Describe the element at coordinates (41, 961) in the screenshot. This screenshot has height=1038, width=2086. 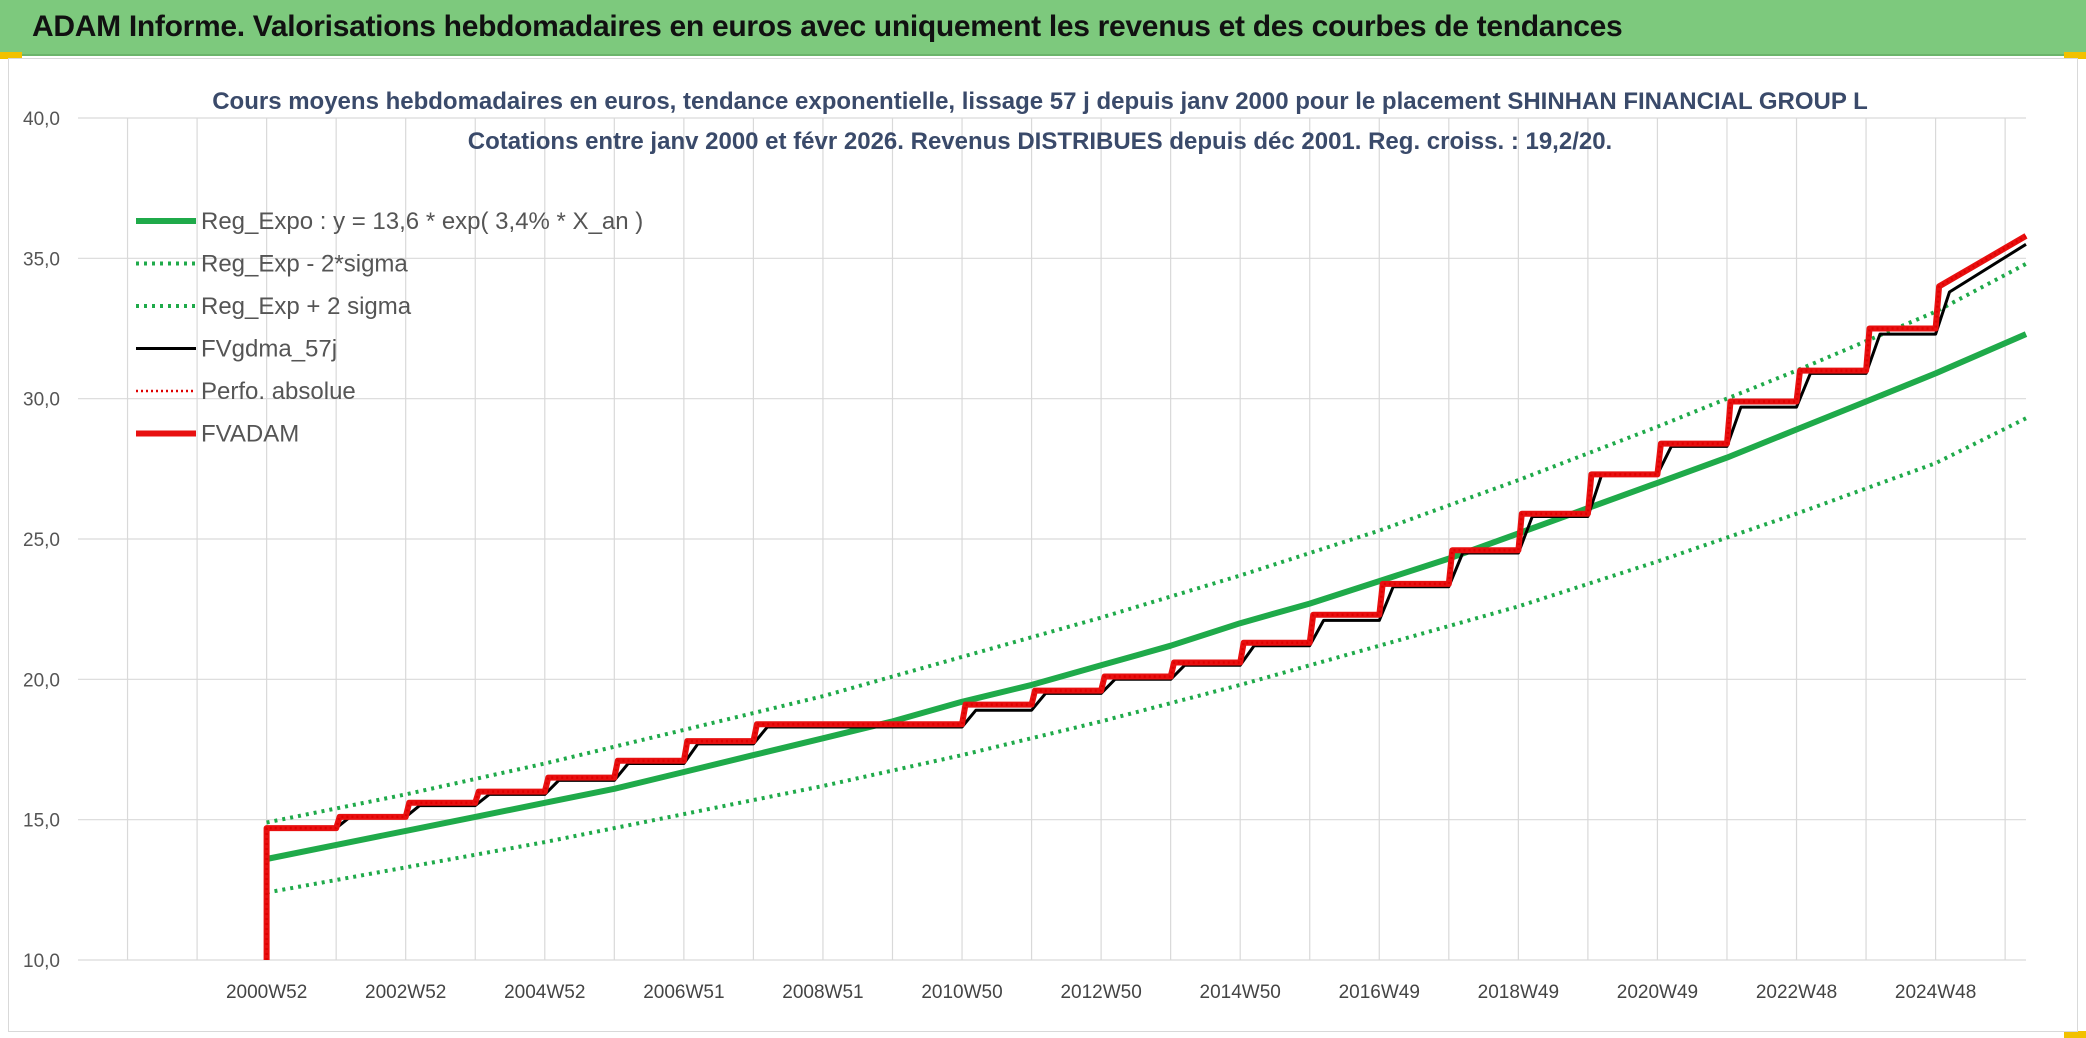
I see `y-tick-label: 10,0` at that location.